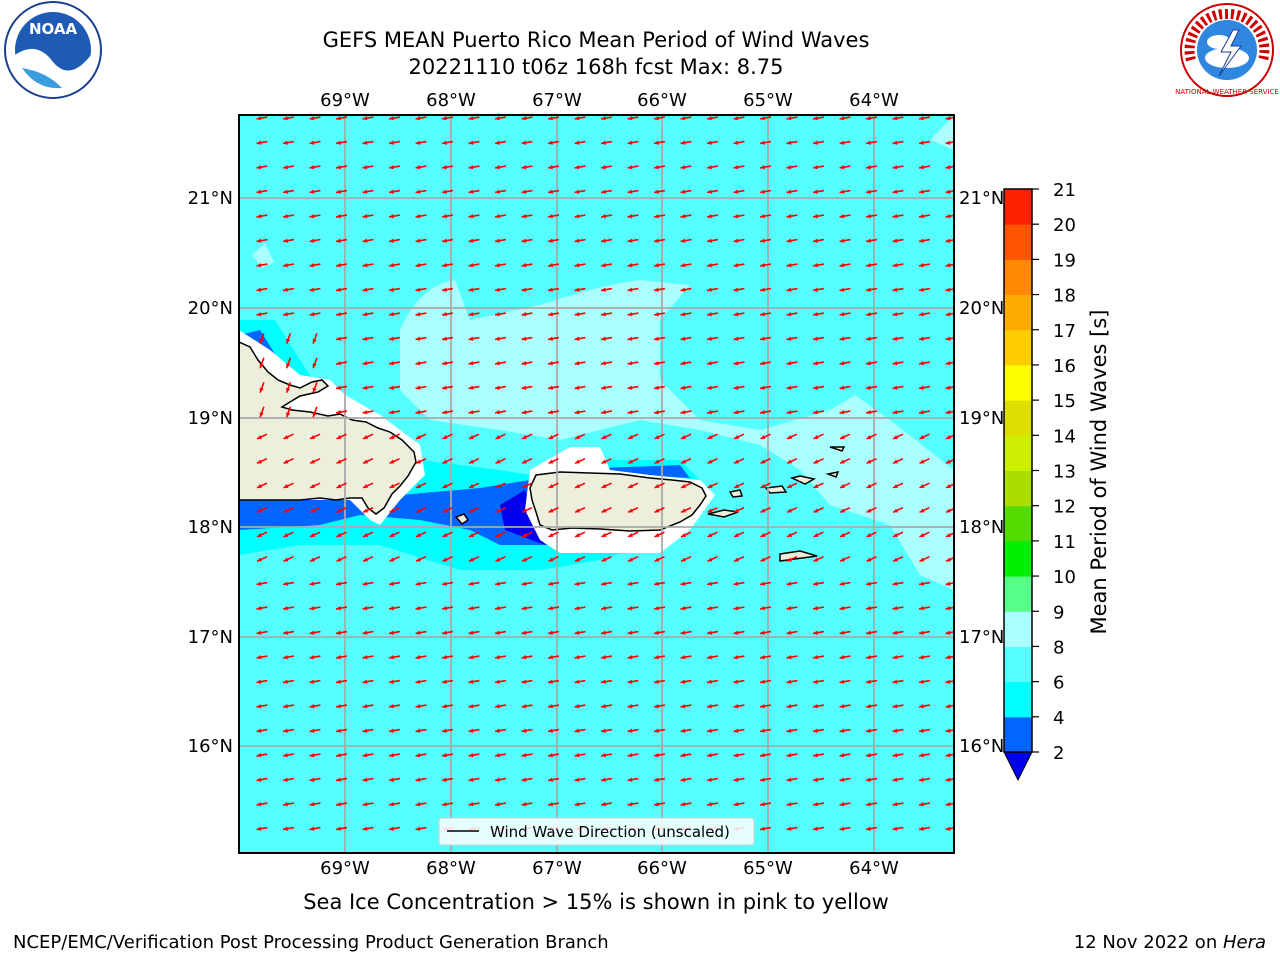 The height and width of the screenshot is (960, 1280). I want to click on nws-logo: NATIONAL WEATHER SERVICE, so click(1227, 50).